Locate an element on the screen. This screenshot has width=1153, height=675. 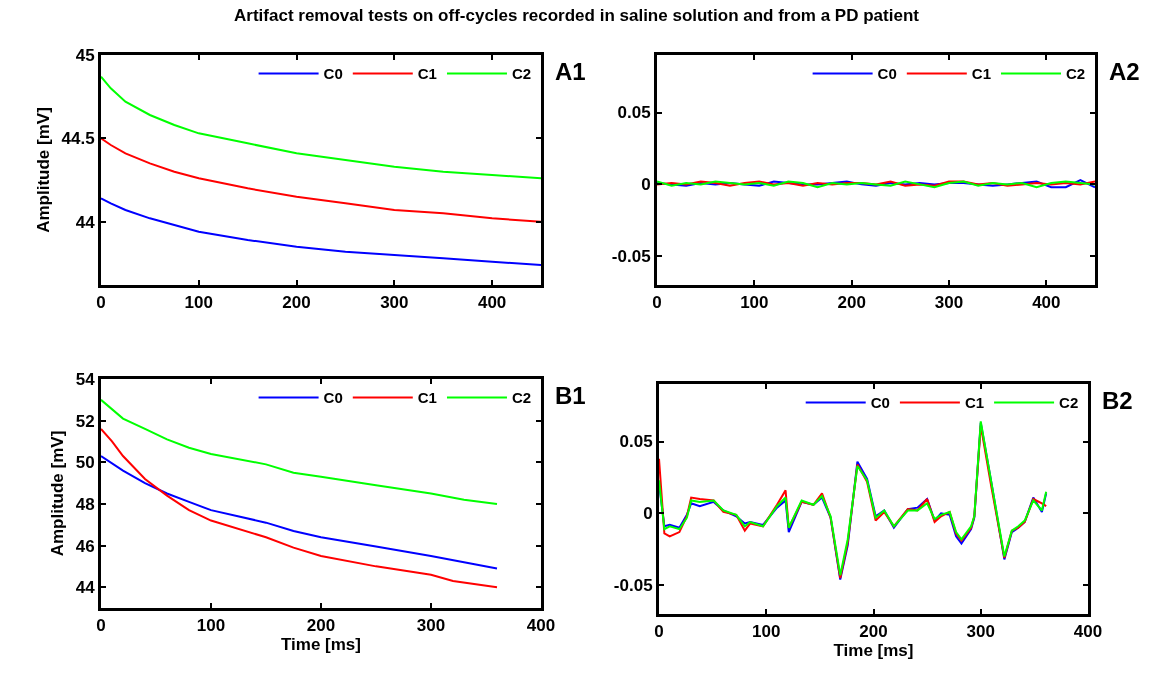
y-tick-label: 50 is located at coordinates (85, 463).